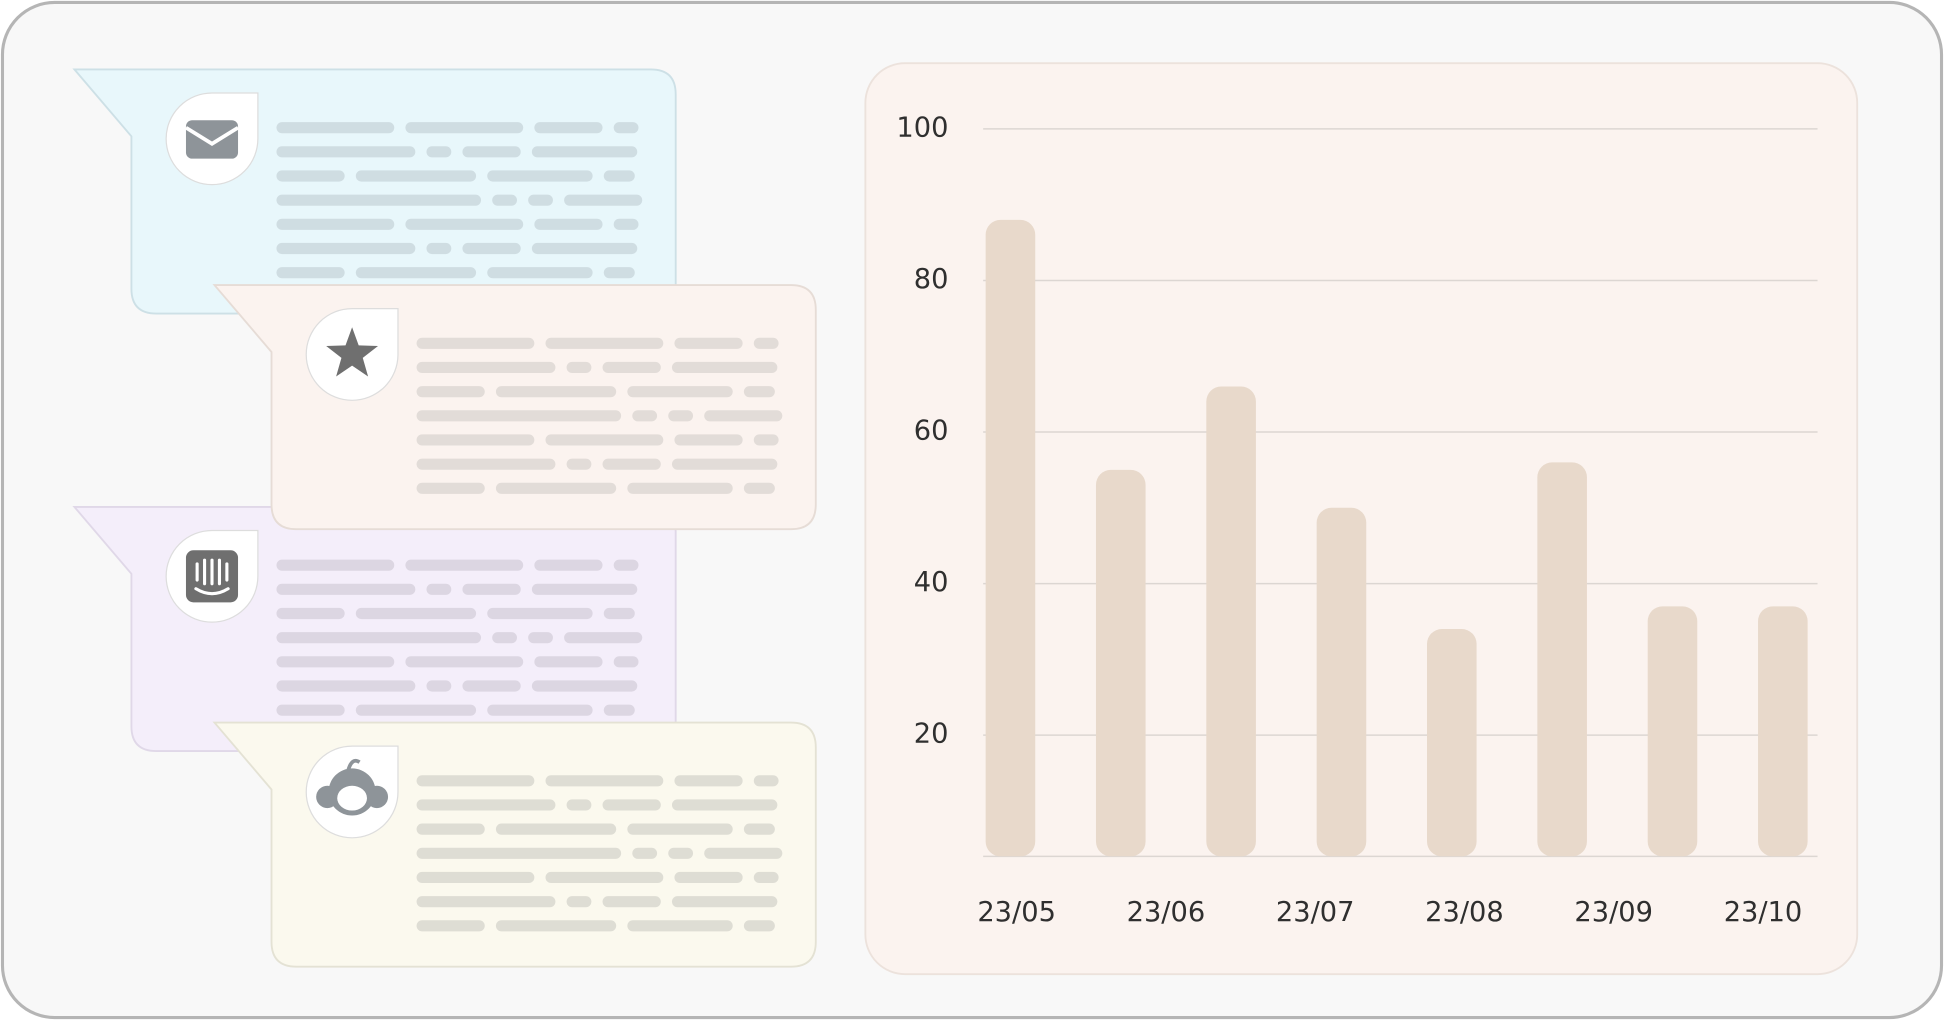  What do you see at coordinates (1763, 912) in the screenshot?
I see `x-tick-label: 23/10` at bounding box center [1763, 912].